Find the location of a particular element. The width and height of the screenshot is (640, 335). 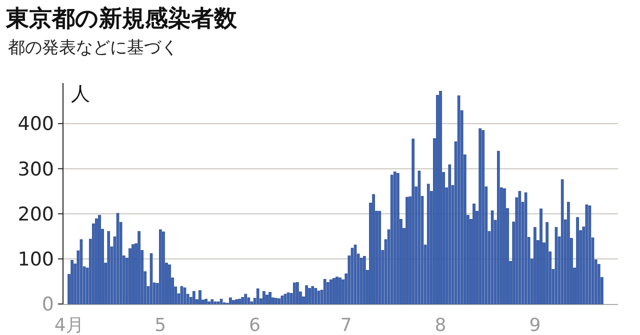

x-tick-label: 5 is located at coordinates (160, 325).